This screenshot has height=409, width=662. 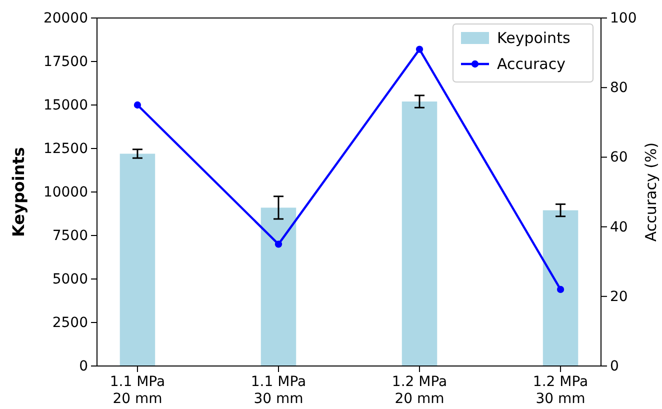 I want to click on y-axis-title: Keypoints, so click(x=18, y=192).